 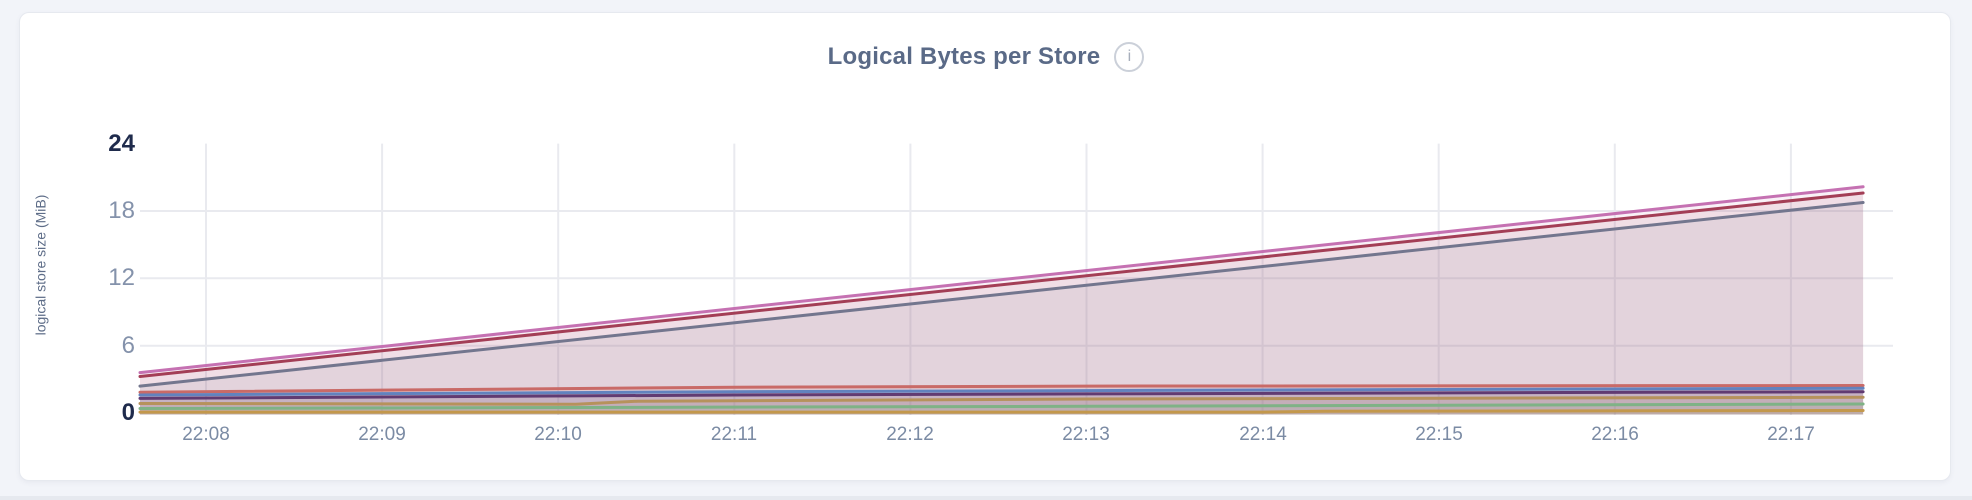 What do you see at coordinates (1001, 395) in the screenshot?
I see `line-store-purple` at bounding box center [1001, 395].